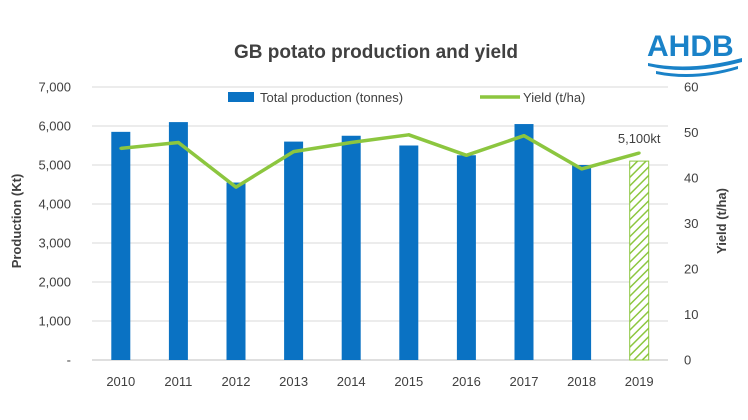 The image size is (748, 420). I want to click on right-axis-ticks: 0 10 20 30 40 50 60, so click(691, 224).